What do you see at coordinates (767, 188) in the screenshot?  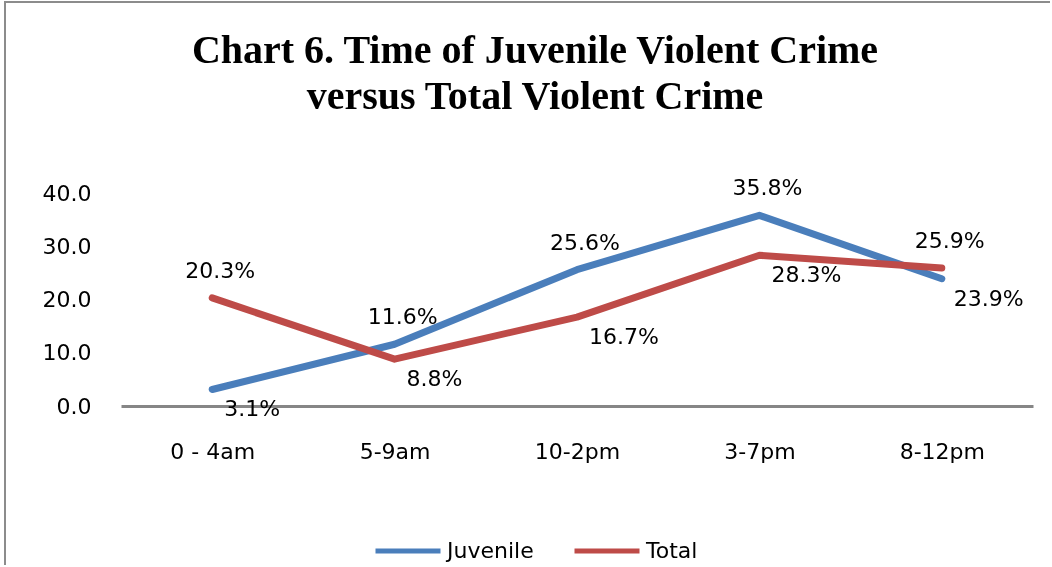 I see `data-label: 35.8%` at bounding box center [767, 188].